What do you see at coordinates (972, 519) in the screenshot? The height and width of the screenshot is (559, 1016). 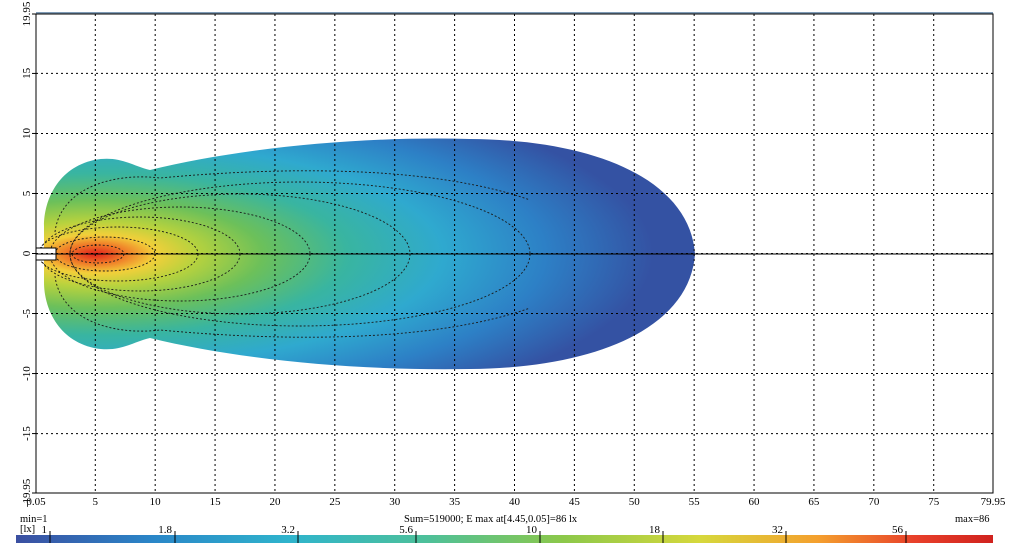 I see `max-readout: max=86` at bounding box center [972, 519].